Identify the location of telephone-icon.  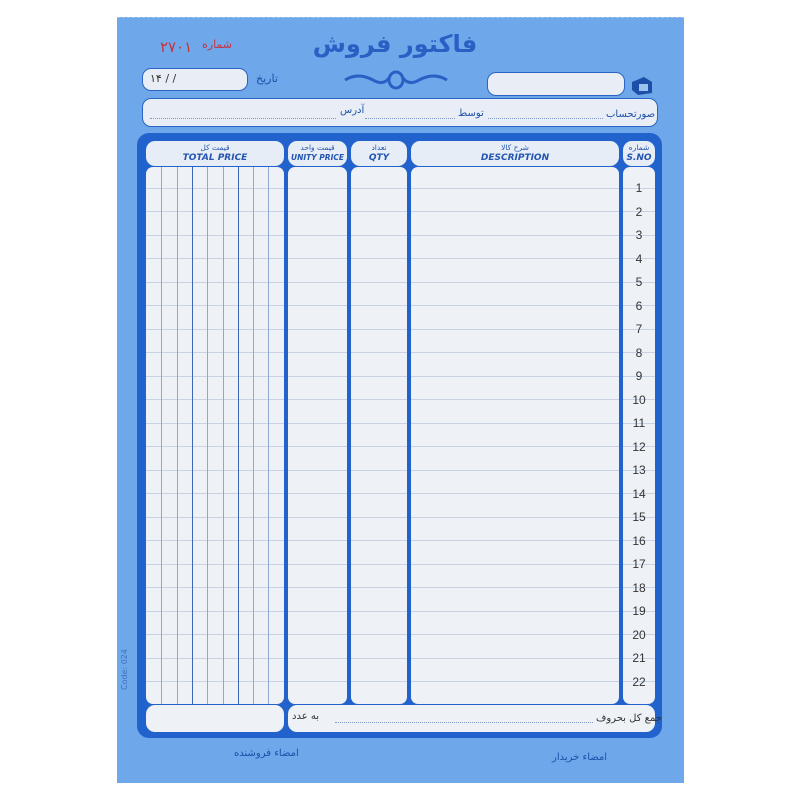
(642, 86).